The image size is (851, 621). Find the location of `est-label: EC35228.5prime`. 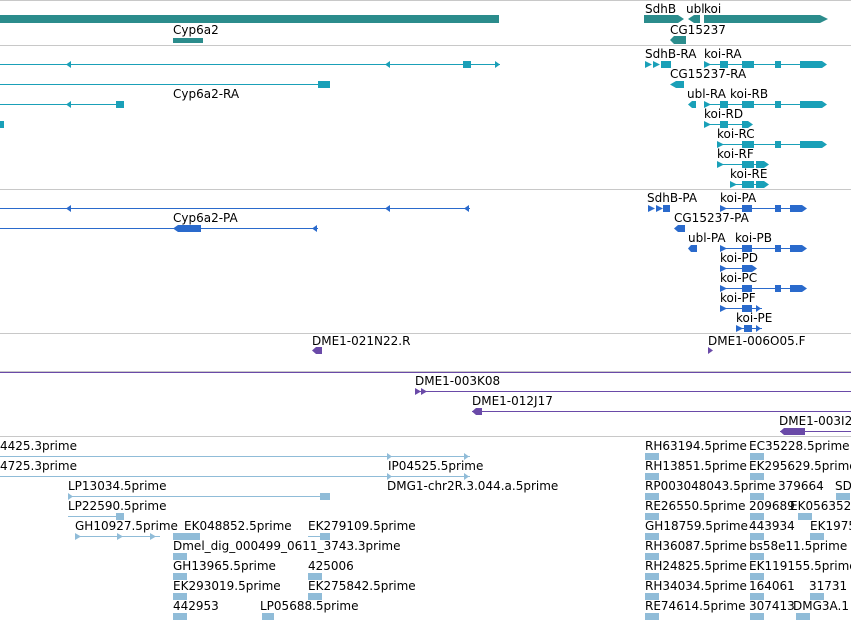

est-label: EC35228.5prime is located at coordinates (799, 446).